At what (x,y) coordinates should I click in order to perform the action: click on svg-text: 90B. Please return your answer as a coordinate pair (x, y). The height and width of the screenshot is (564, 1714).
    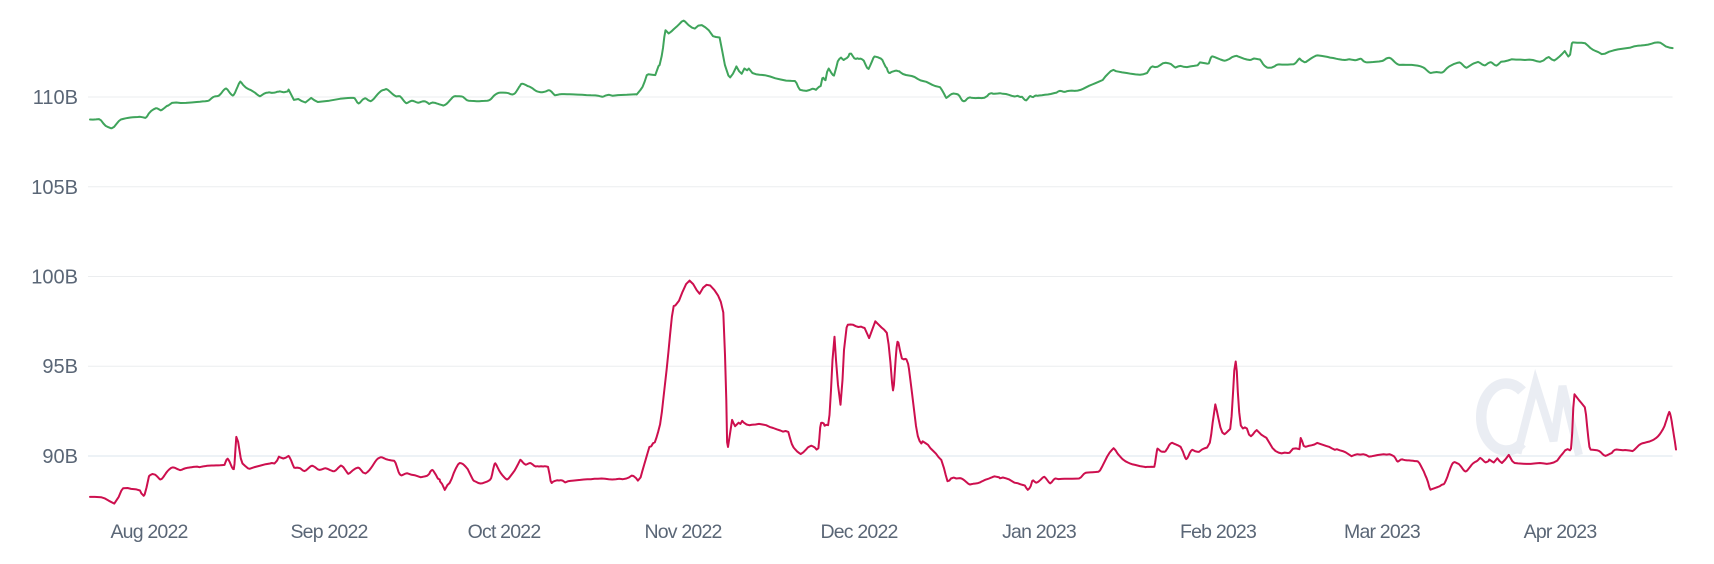
    Looking at the image, I should click on (60, 457).